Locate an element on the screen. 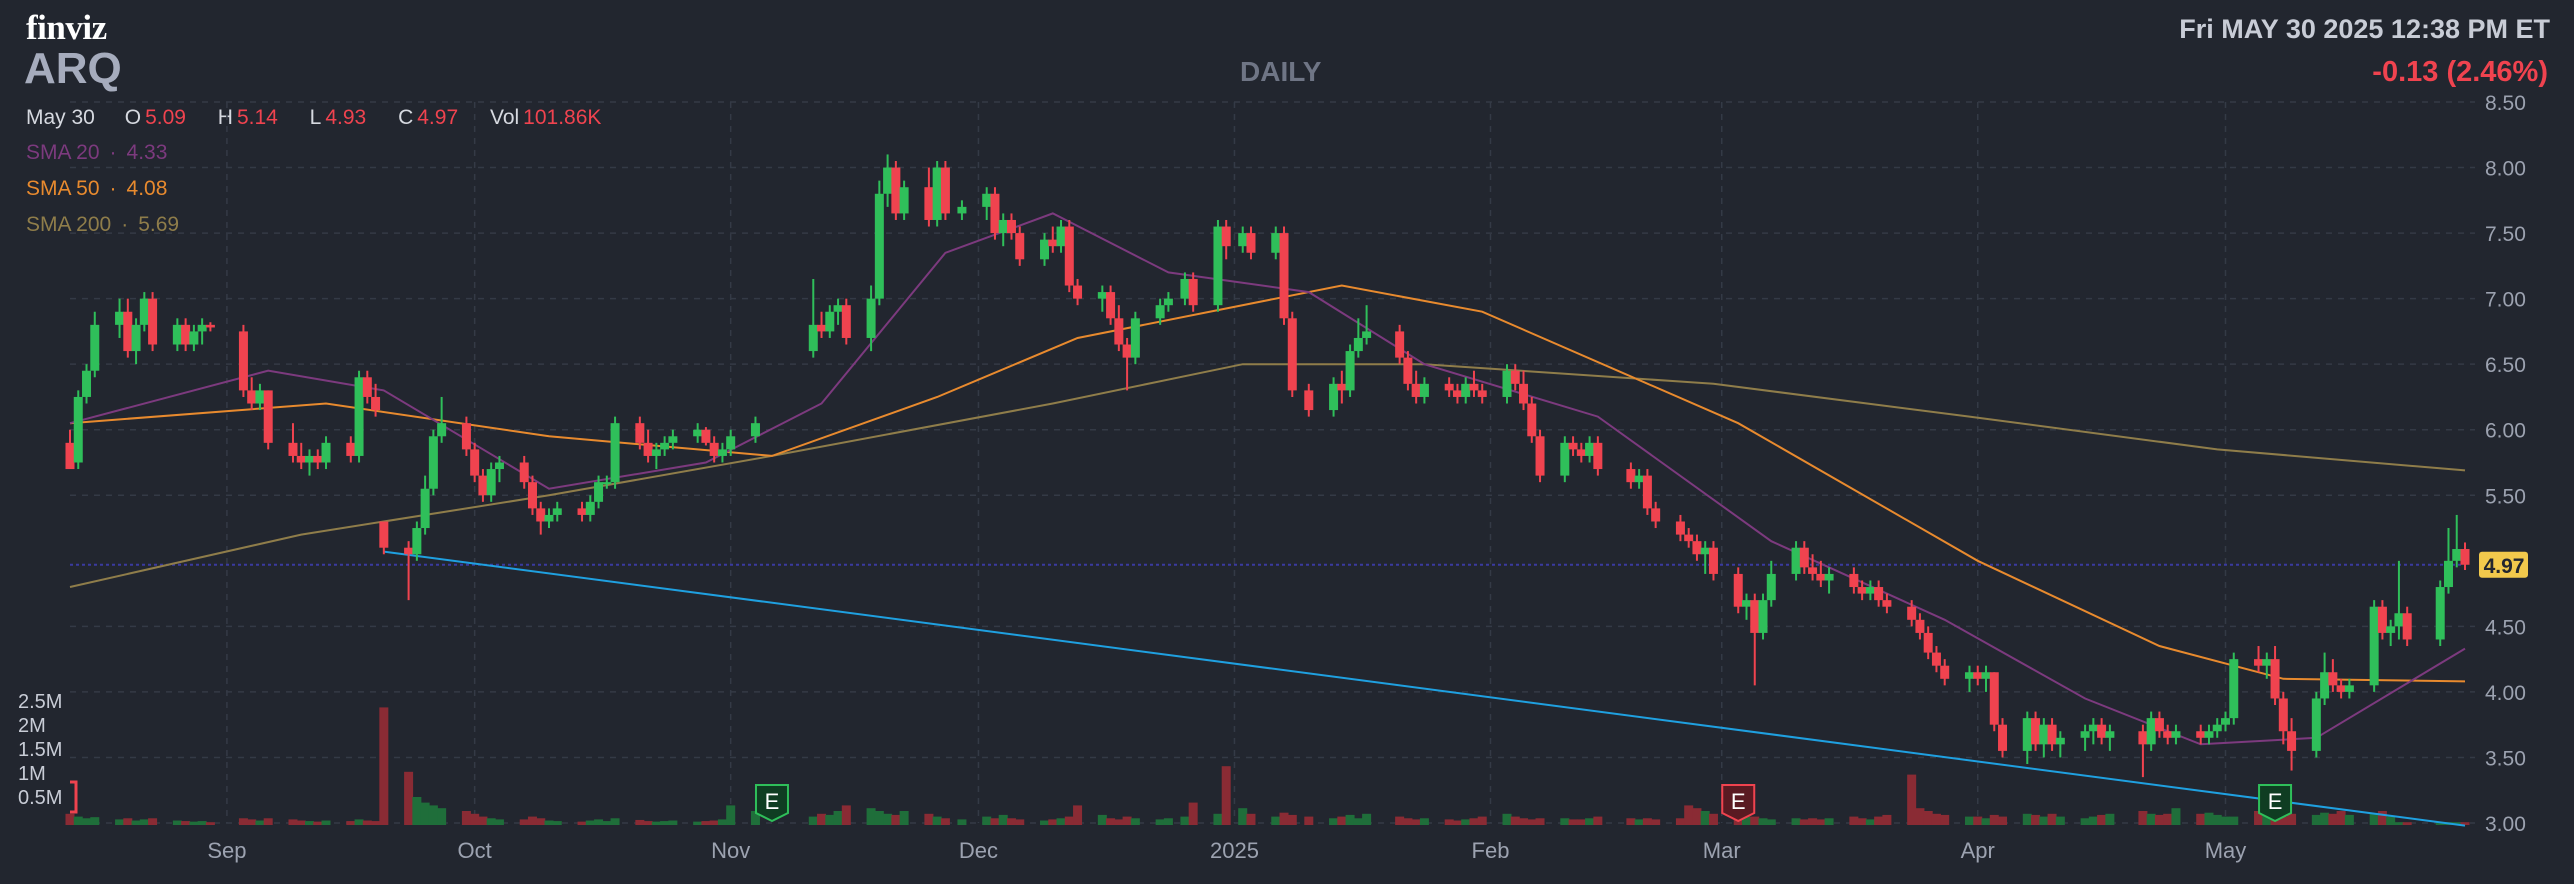 The image size is (2574, 884). high-label: H is located at coordinates (225, 117).